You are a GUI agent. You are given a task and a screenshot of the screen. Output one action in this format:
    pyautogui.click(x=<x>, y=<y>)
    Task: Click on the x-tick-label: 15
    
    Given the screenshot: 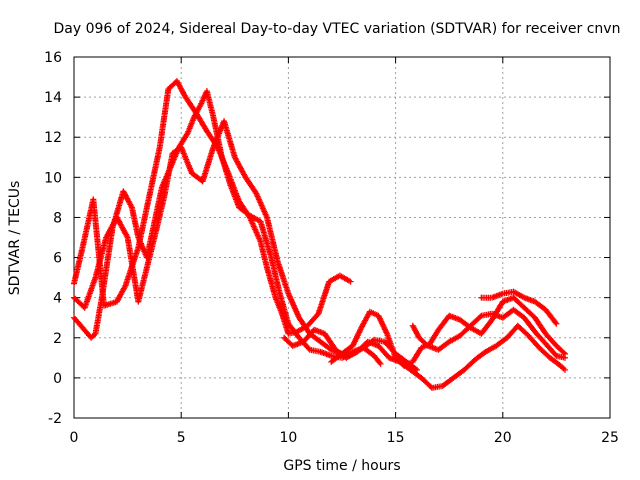 What is the action you would take?
    pyautogui.click(x=396, y=438)
    